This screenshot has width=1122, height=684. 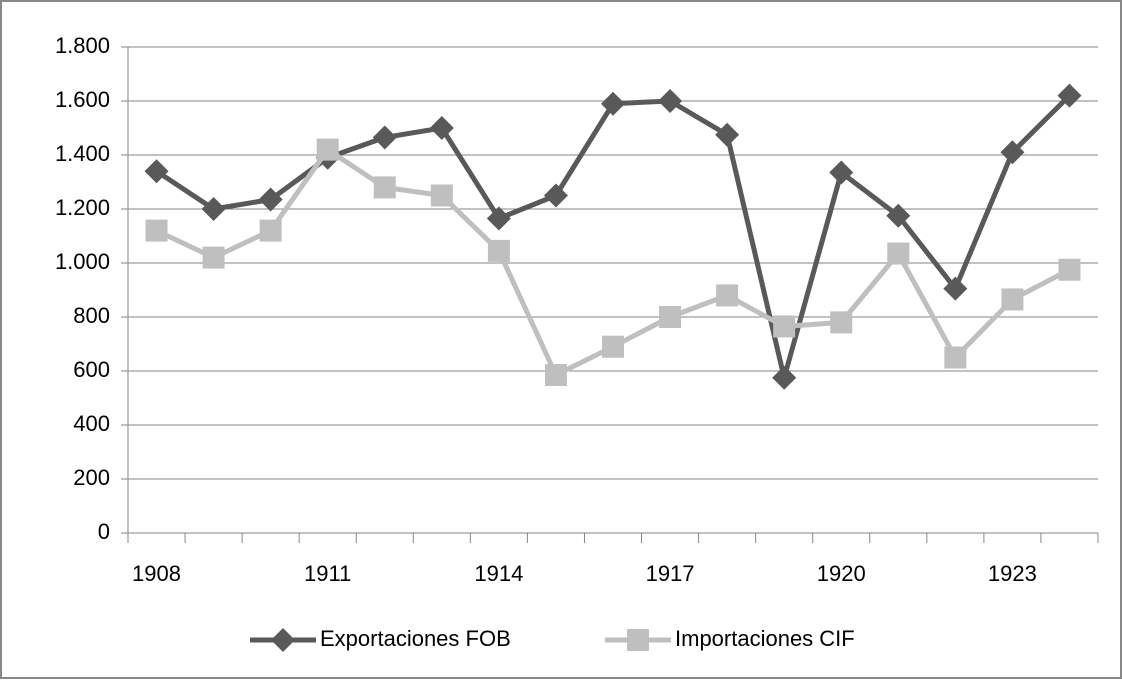 What do you see at coordinates (82, 207) in the screenshot?
I see `y-tick-label: 1.200` at bounding box center [82, 207].